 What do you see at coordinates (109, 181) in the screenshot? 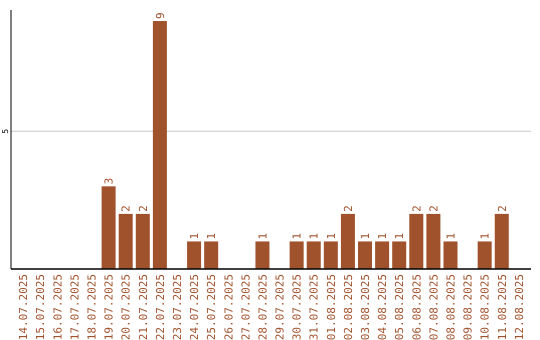
I see `data-label: 3` at bounding box center [109, 181].